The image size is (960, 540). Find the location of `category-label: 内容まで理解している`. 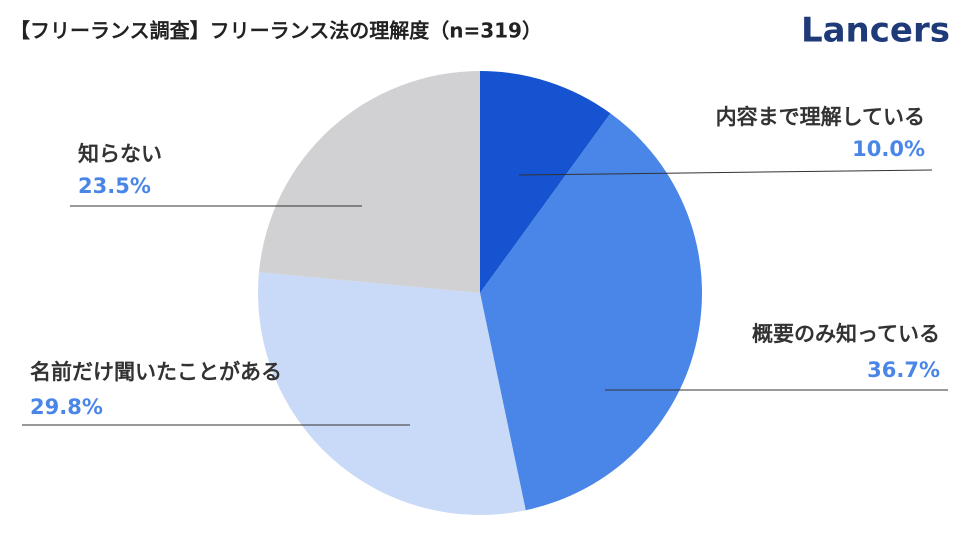

category-label: 内容まで理解している is located at coordinates (820, 117).